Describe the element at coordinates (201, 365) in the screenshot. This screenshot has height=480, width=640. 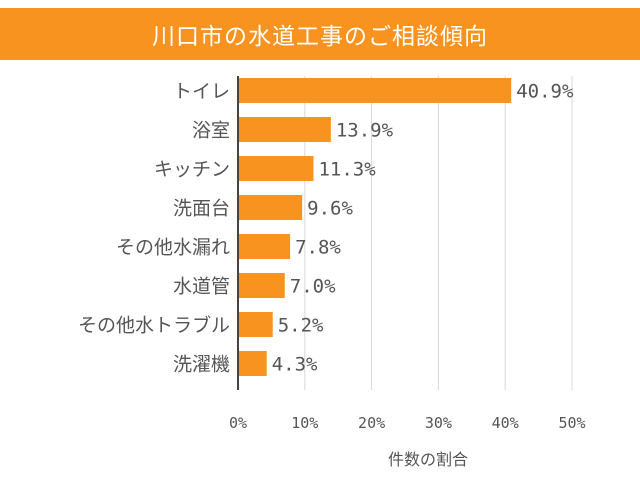
I see `category-label: 洗濯機` at that location.